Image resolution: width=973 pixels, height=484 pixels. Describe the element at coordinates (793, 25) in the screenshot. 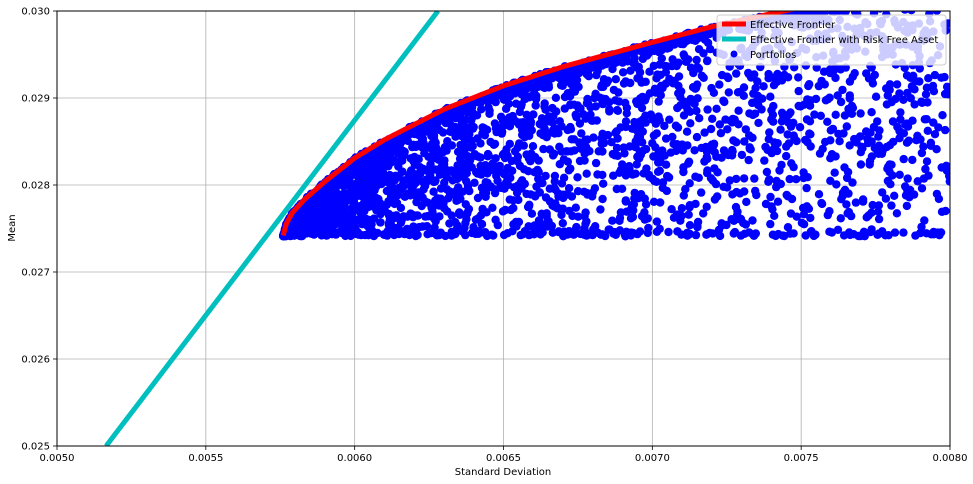

I see `legend-label-frontier: Effective Frontier` at that location.